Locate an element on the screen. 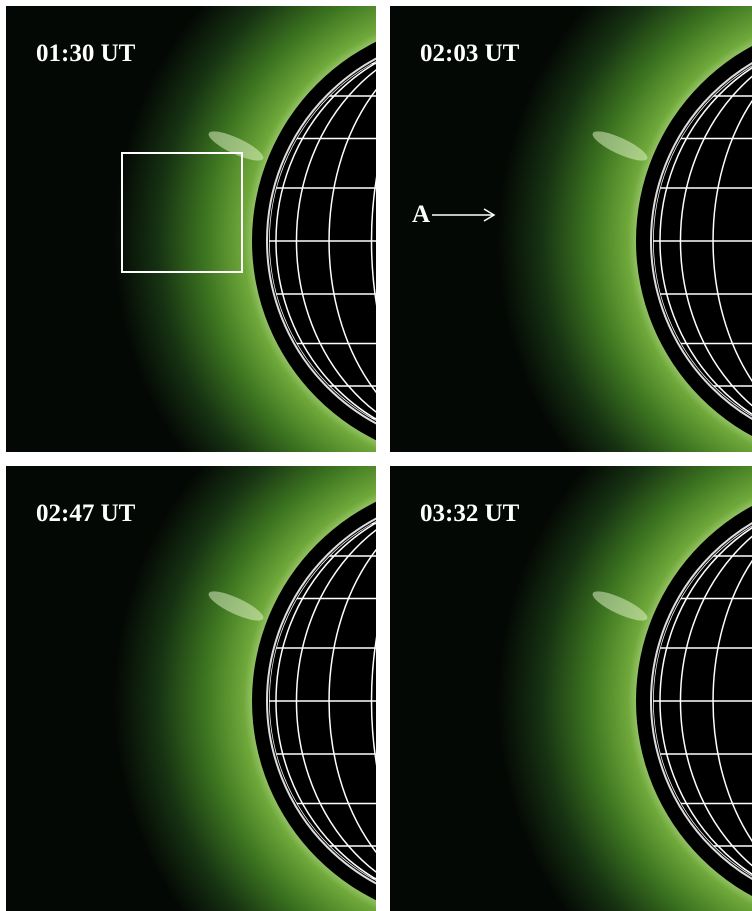 The height and width of the screenshot is (911, 752). timestamp: 01:30 UT is located at coordinates (86, 53).